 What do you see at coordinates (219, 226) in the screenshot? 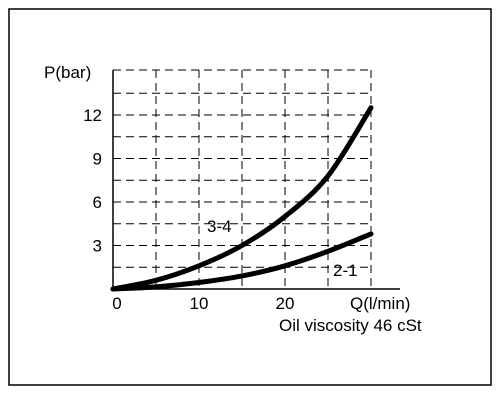
I see `curve-label-3-4: 3-4` at bounding box center [219, 226].